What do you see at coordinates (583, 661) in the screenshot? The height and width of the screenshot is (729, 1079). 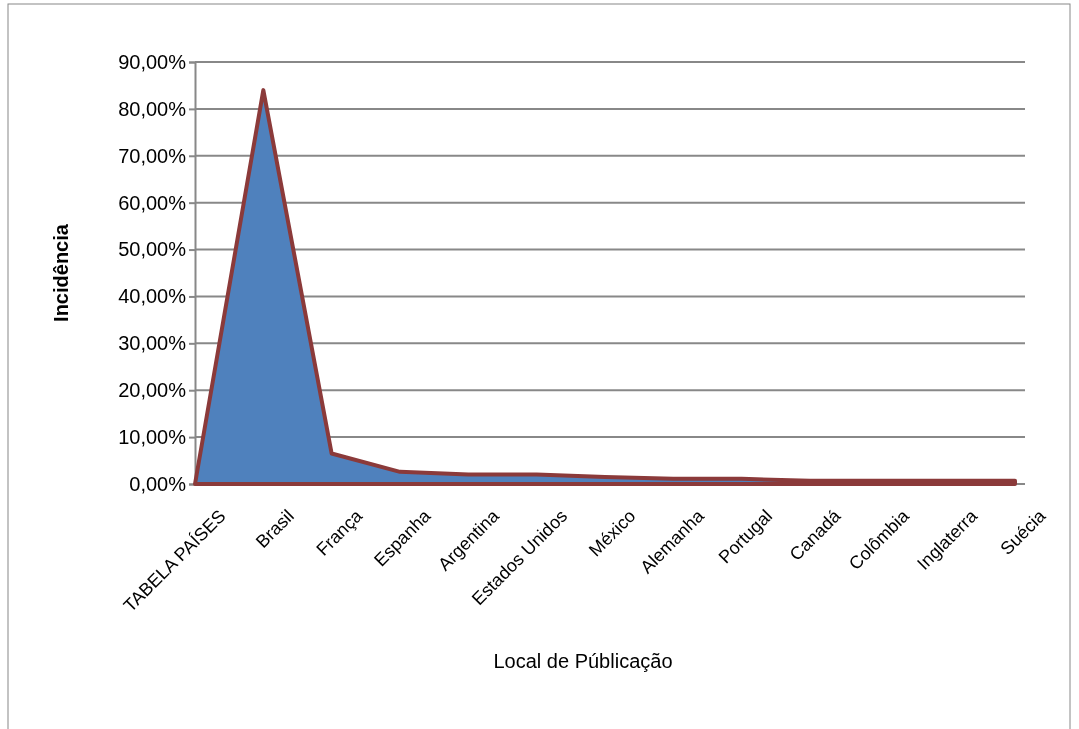 I see `x-axis-title: Local de Públicação` at bounding box center [583, 661].